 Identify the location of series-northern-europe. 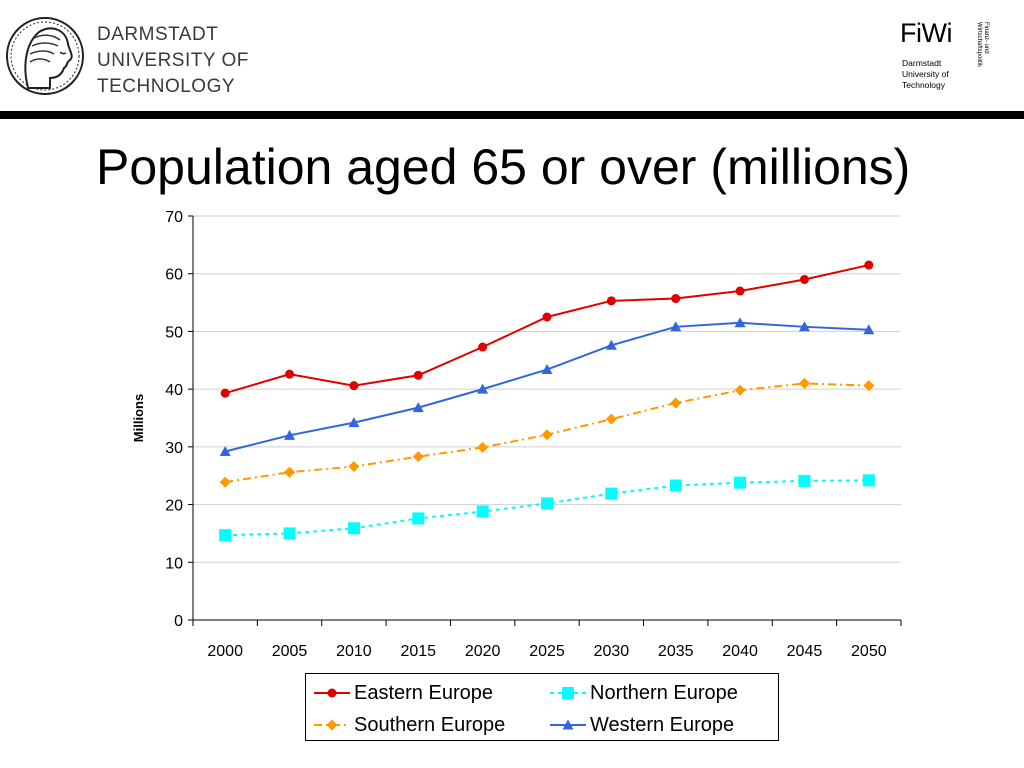
(547, 508).